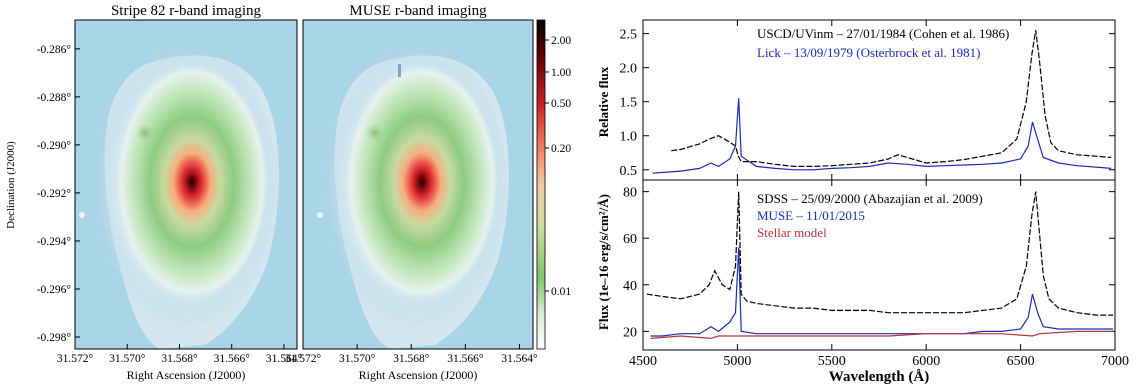 The height and width of the screenshot is (387, 1136). What do you see at coordinates (629, 103) in the screenshot?
I see `relative-flux-y-tick-label: 1.5` at bounding box center [629, 103].